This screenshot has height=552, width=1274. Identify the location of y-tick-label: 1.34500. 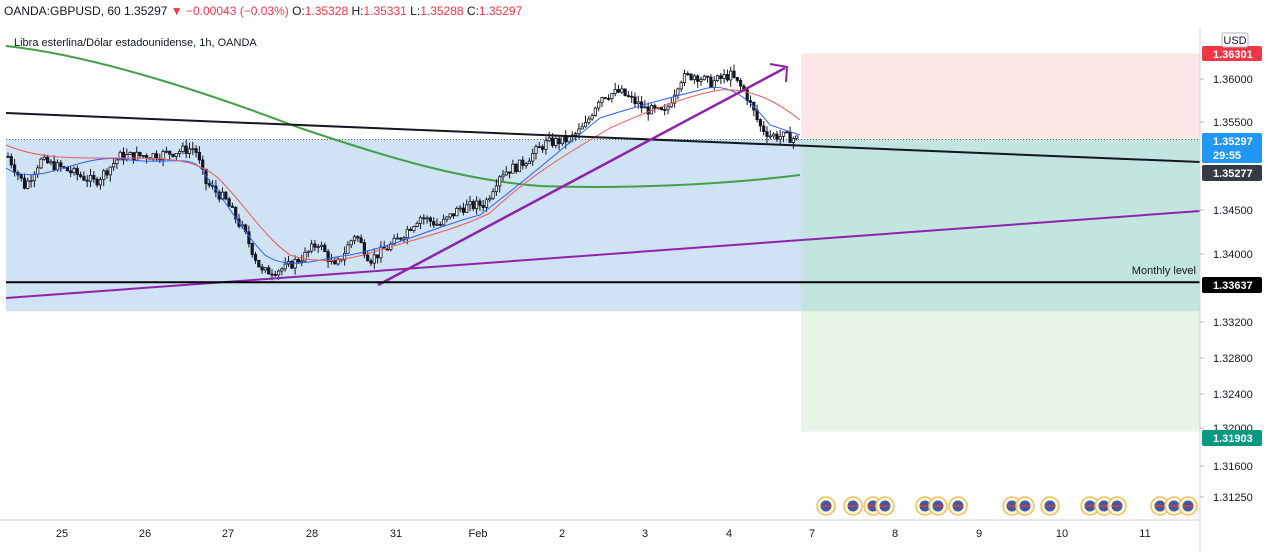
(1233, 211).